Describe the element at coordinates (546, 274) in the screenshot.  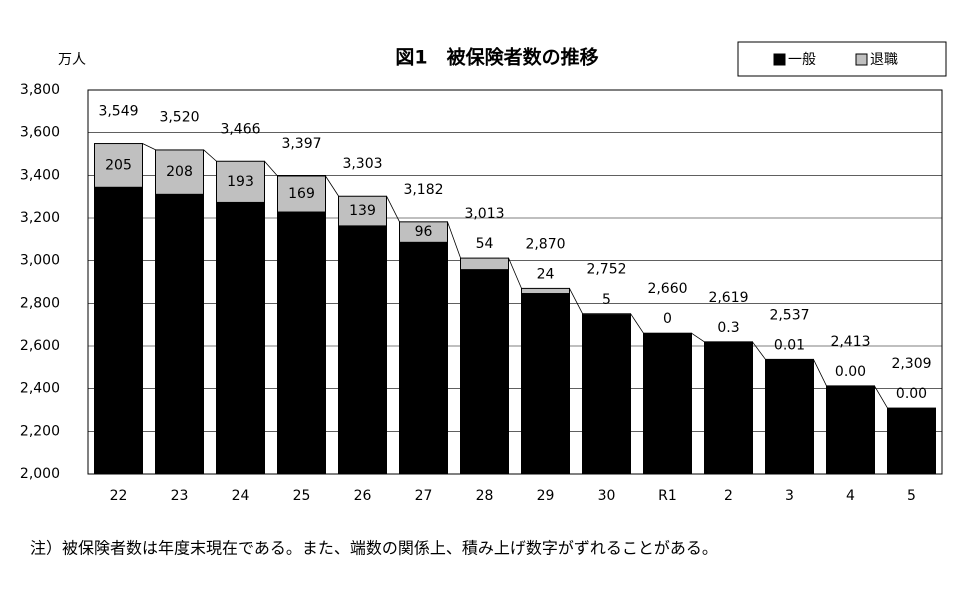
I see `value-label: 24` at that location.